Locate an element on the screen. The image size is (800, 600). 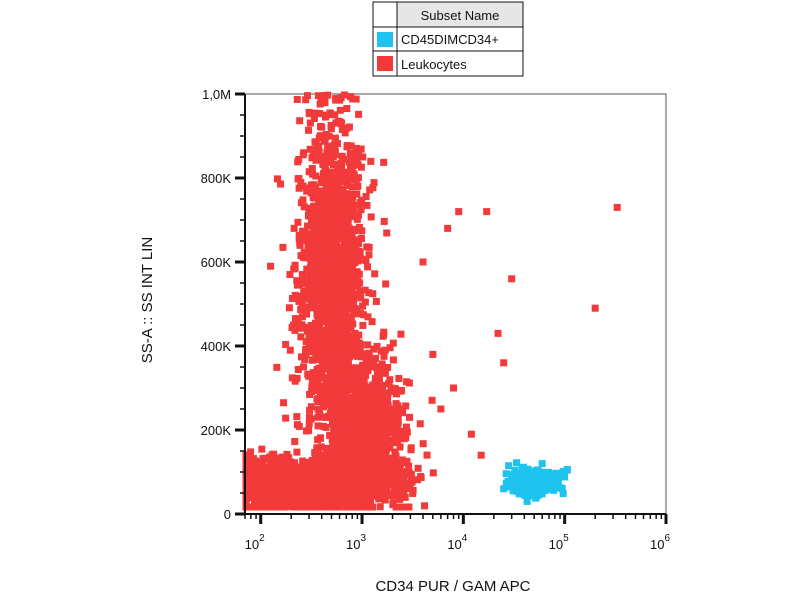
x-tick-label: 102 is located at coordinates (255, 542).